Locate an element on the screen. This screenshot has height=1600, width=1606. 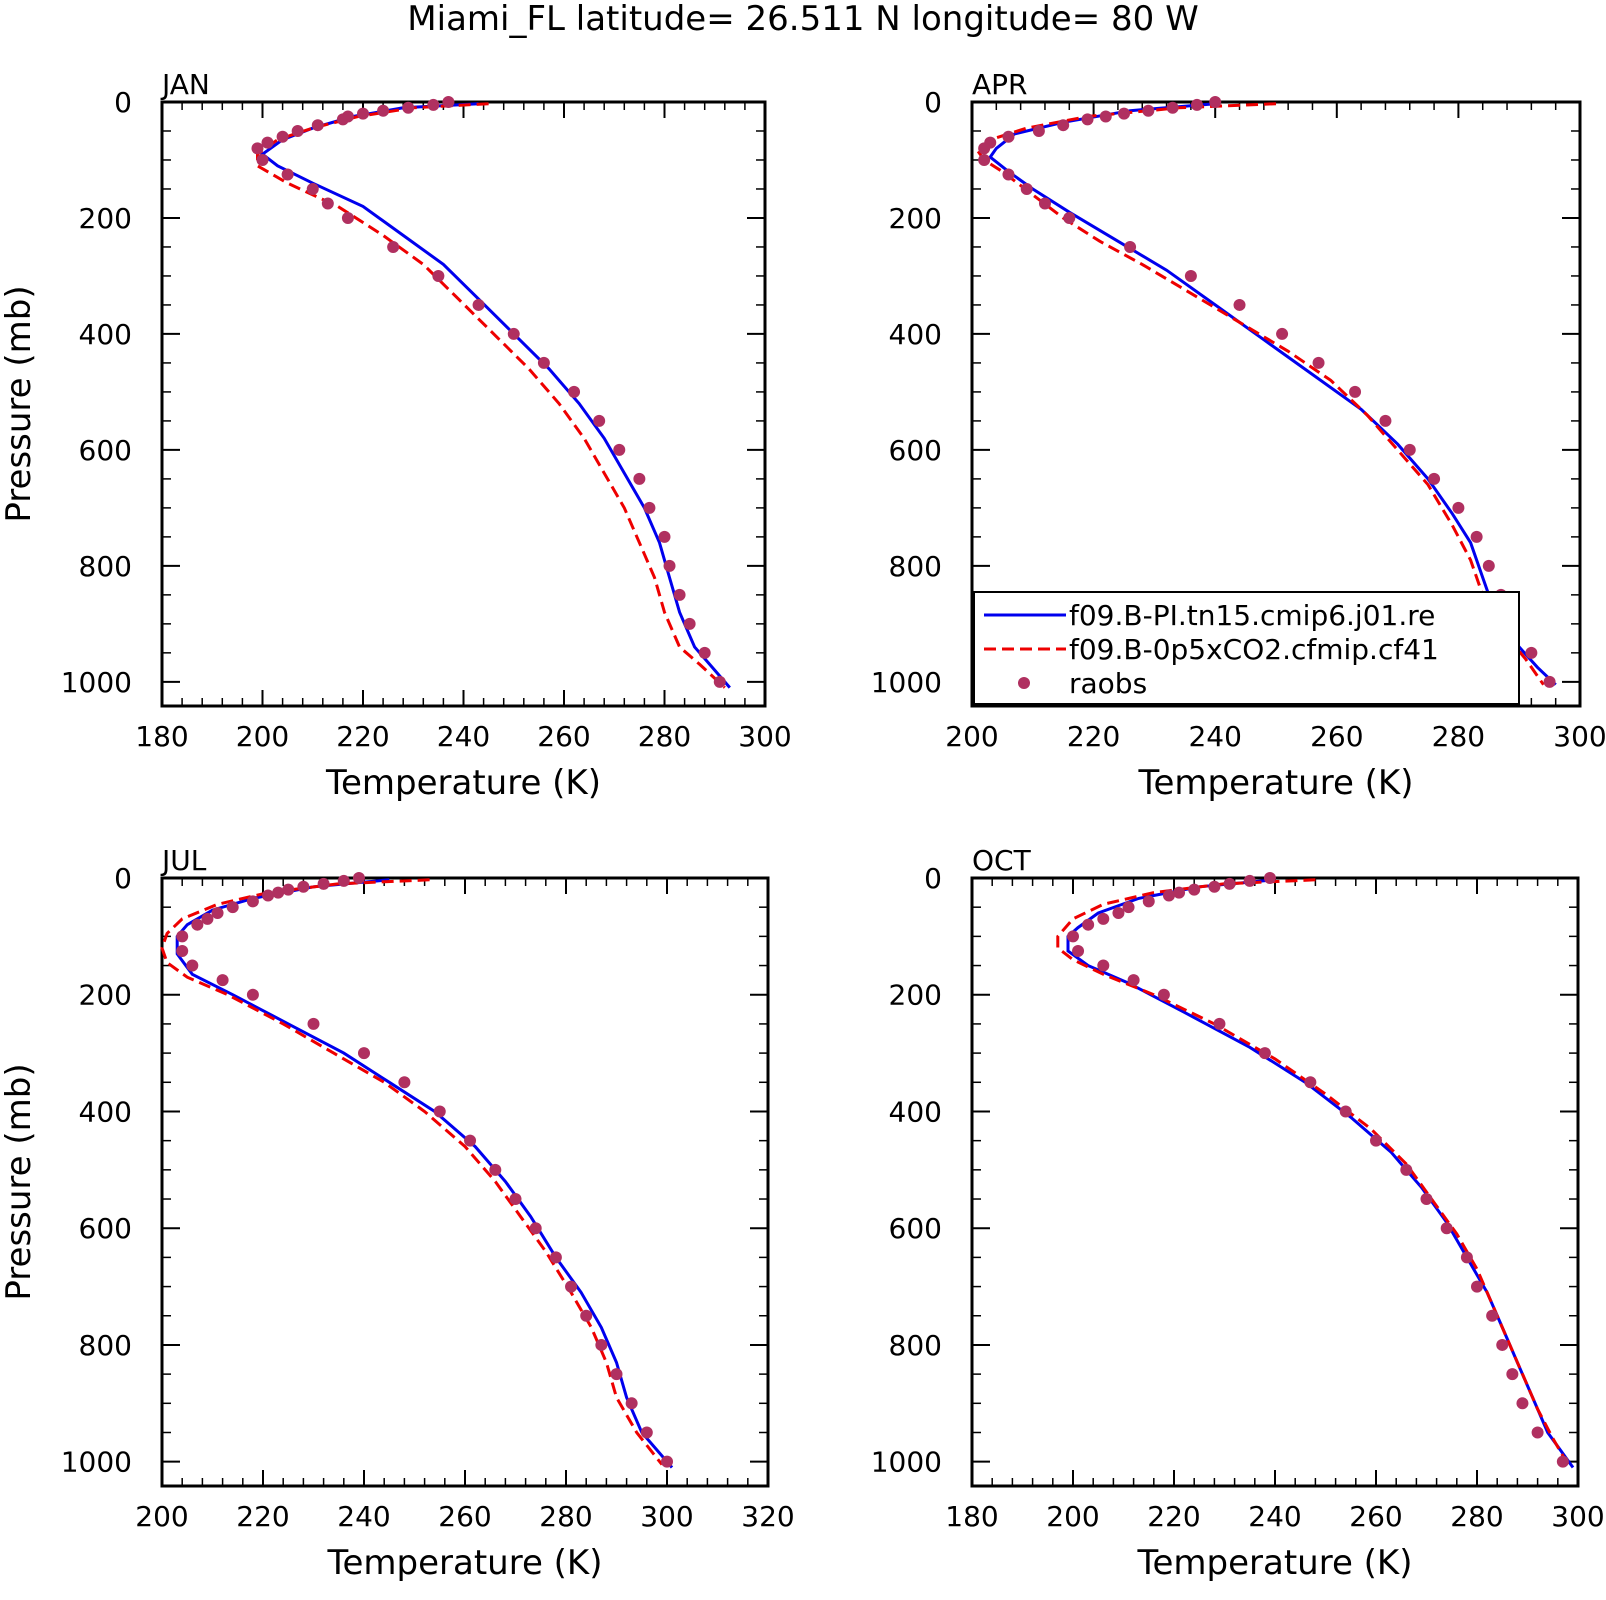
series-line-0p5xco2 is located at coordinates (412, 1172).